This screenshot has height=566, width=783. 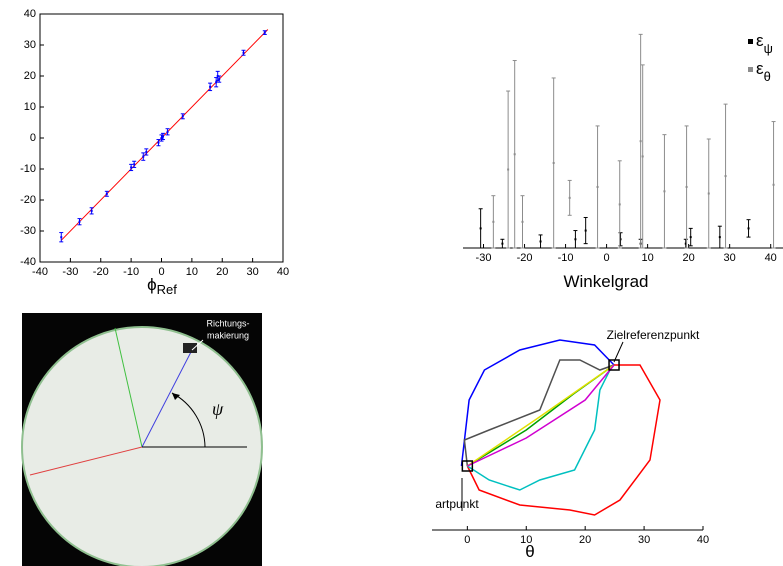 I want to click on annotation-pointer, so click(x=618, y=352).